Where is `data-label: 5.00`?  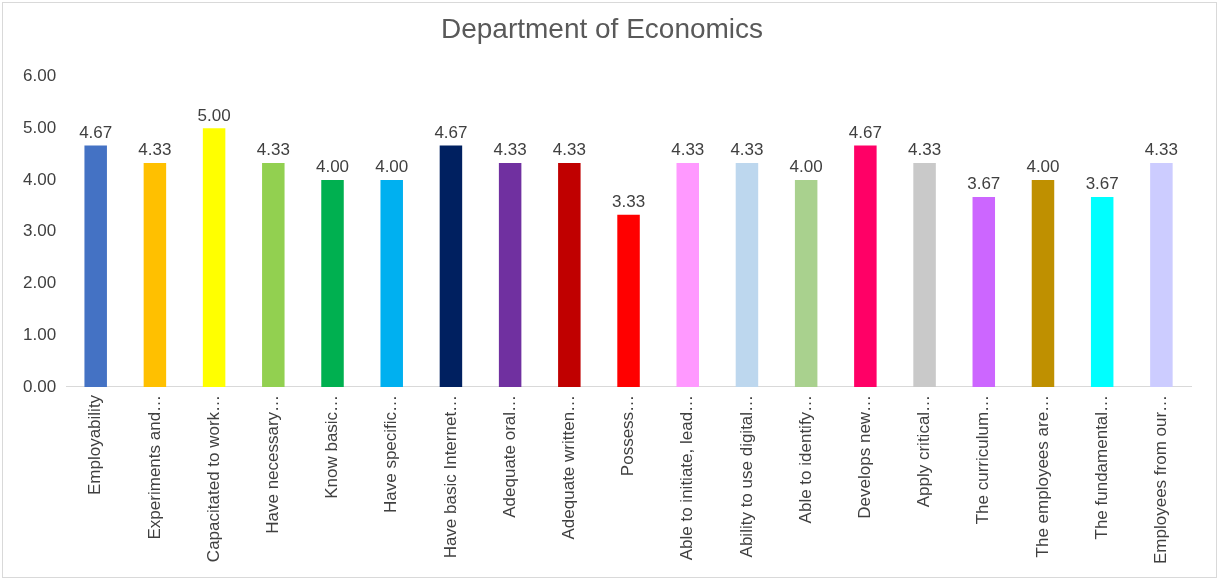 data-label: 5.00 is located at coordinates (214, 115).